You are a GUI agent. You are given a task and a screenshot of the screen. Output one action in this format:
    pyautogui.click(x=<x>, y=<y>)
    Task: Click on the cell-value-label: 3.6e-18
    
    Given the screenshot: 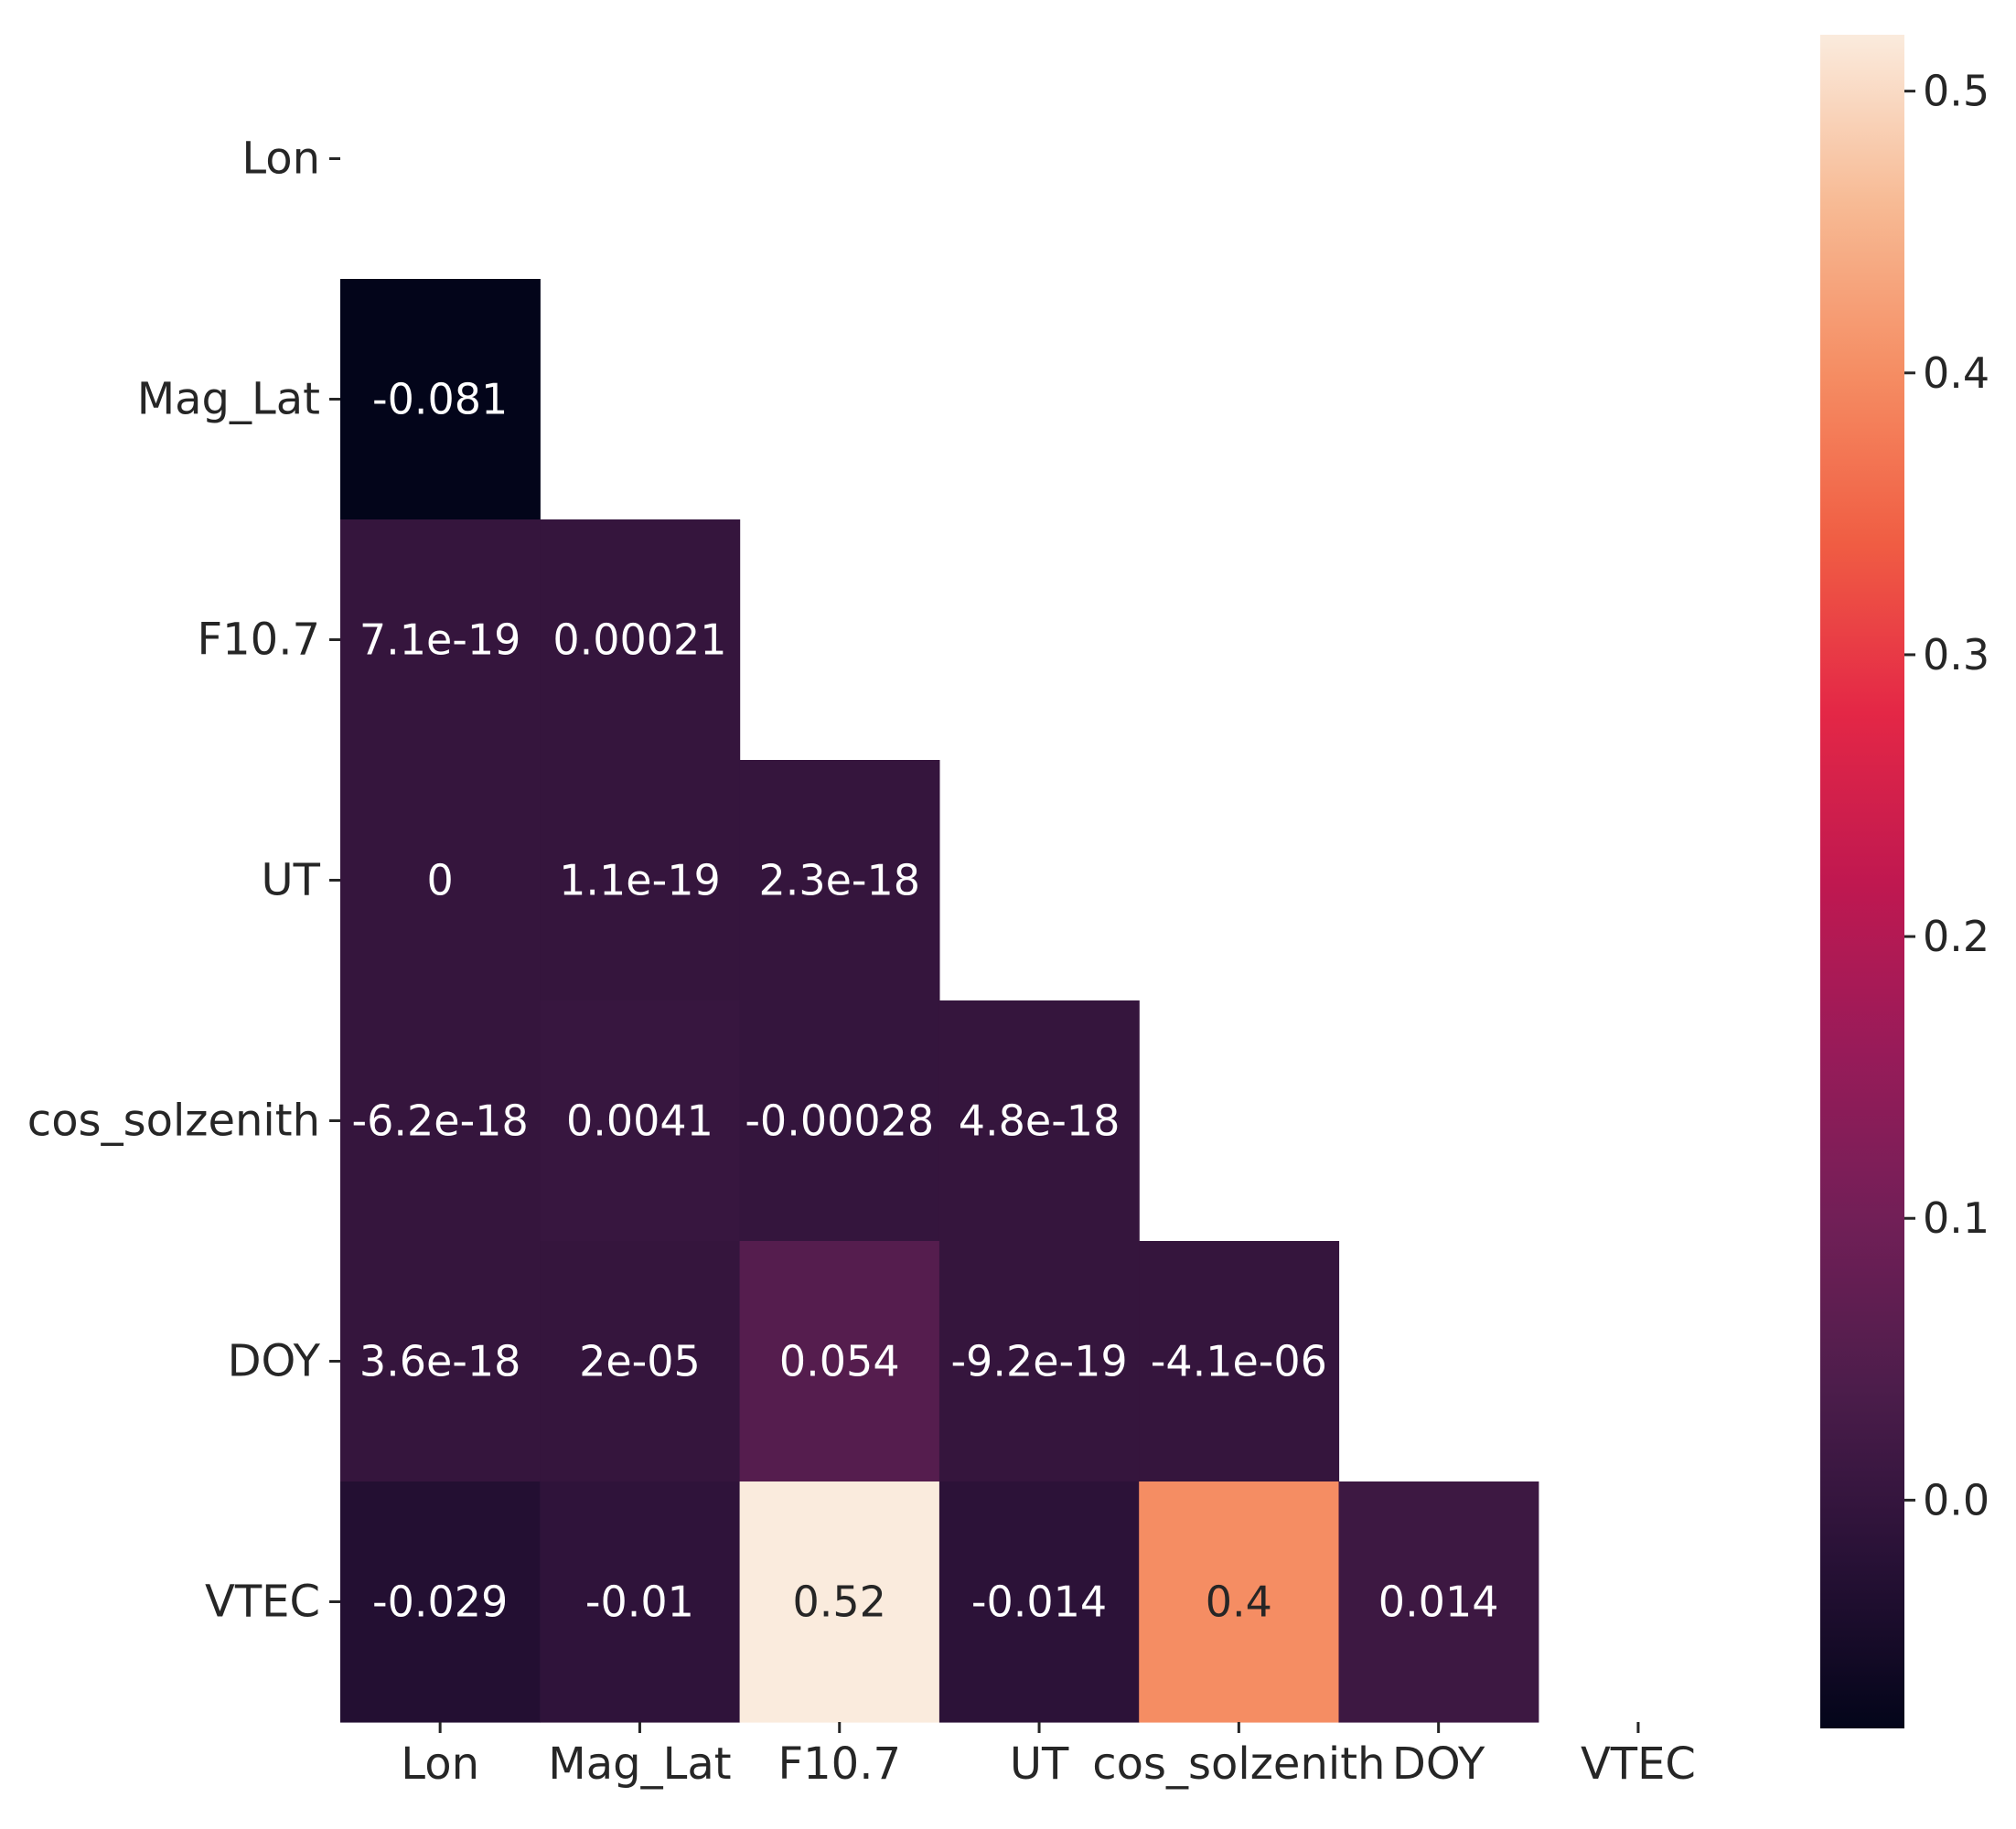 What is the action you would take?
    pyautogui.click(x=440, y=1361)
    